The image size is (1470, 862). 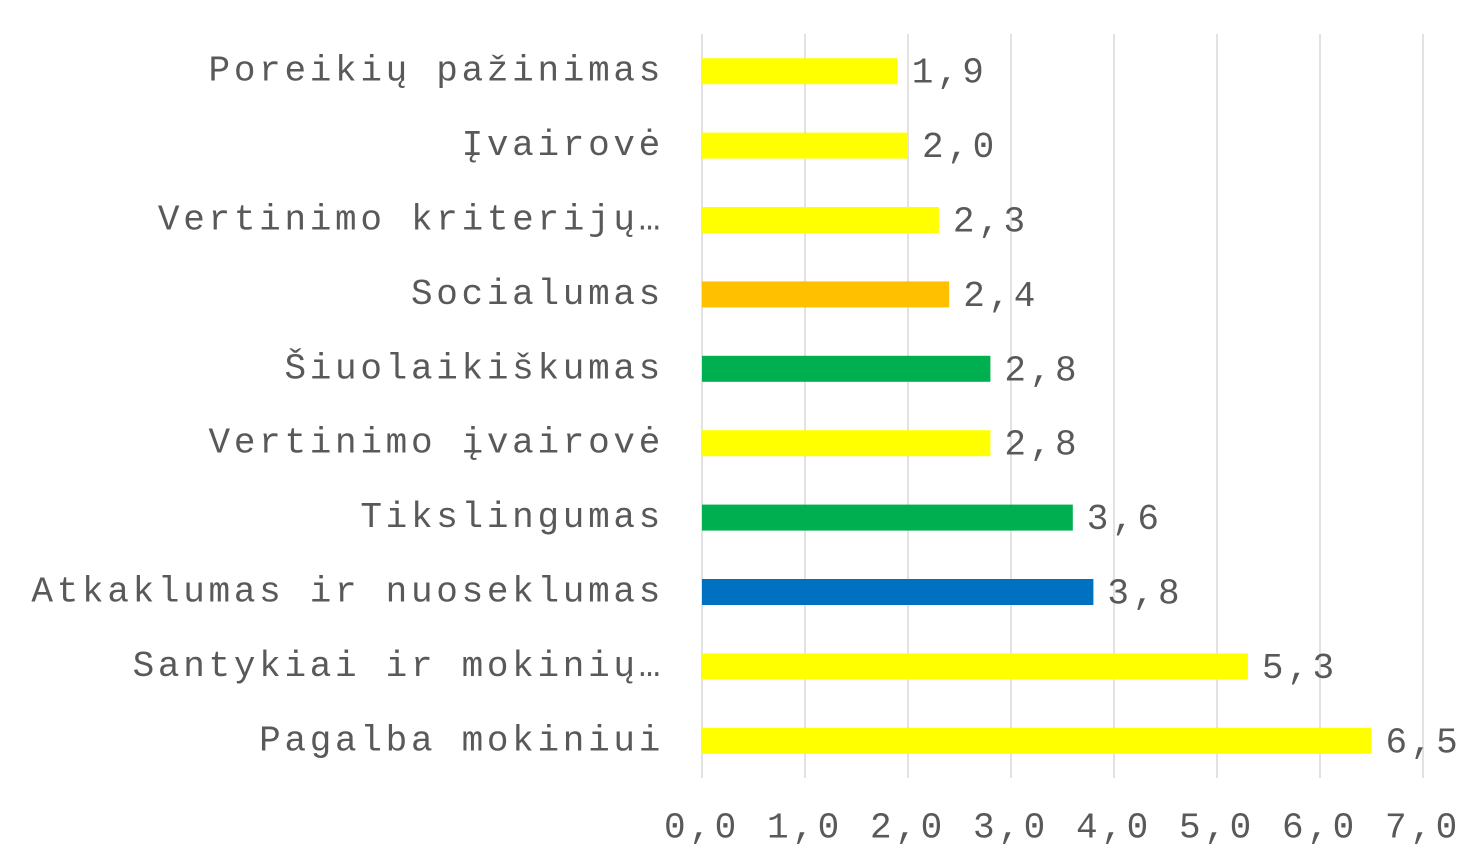 What do you see at coordinates (1114, 828) in the screenshot?
I see `x-tick-label: 4,0` at bounding box center [1114, 828].